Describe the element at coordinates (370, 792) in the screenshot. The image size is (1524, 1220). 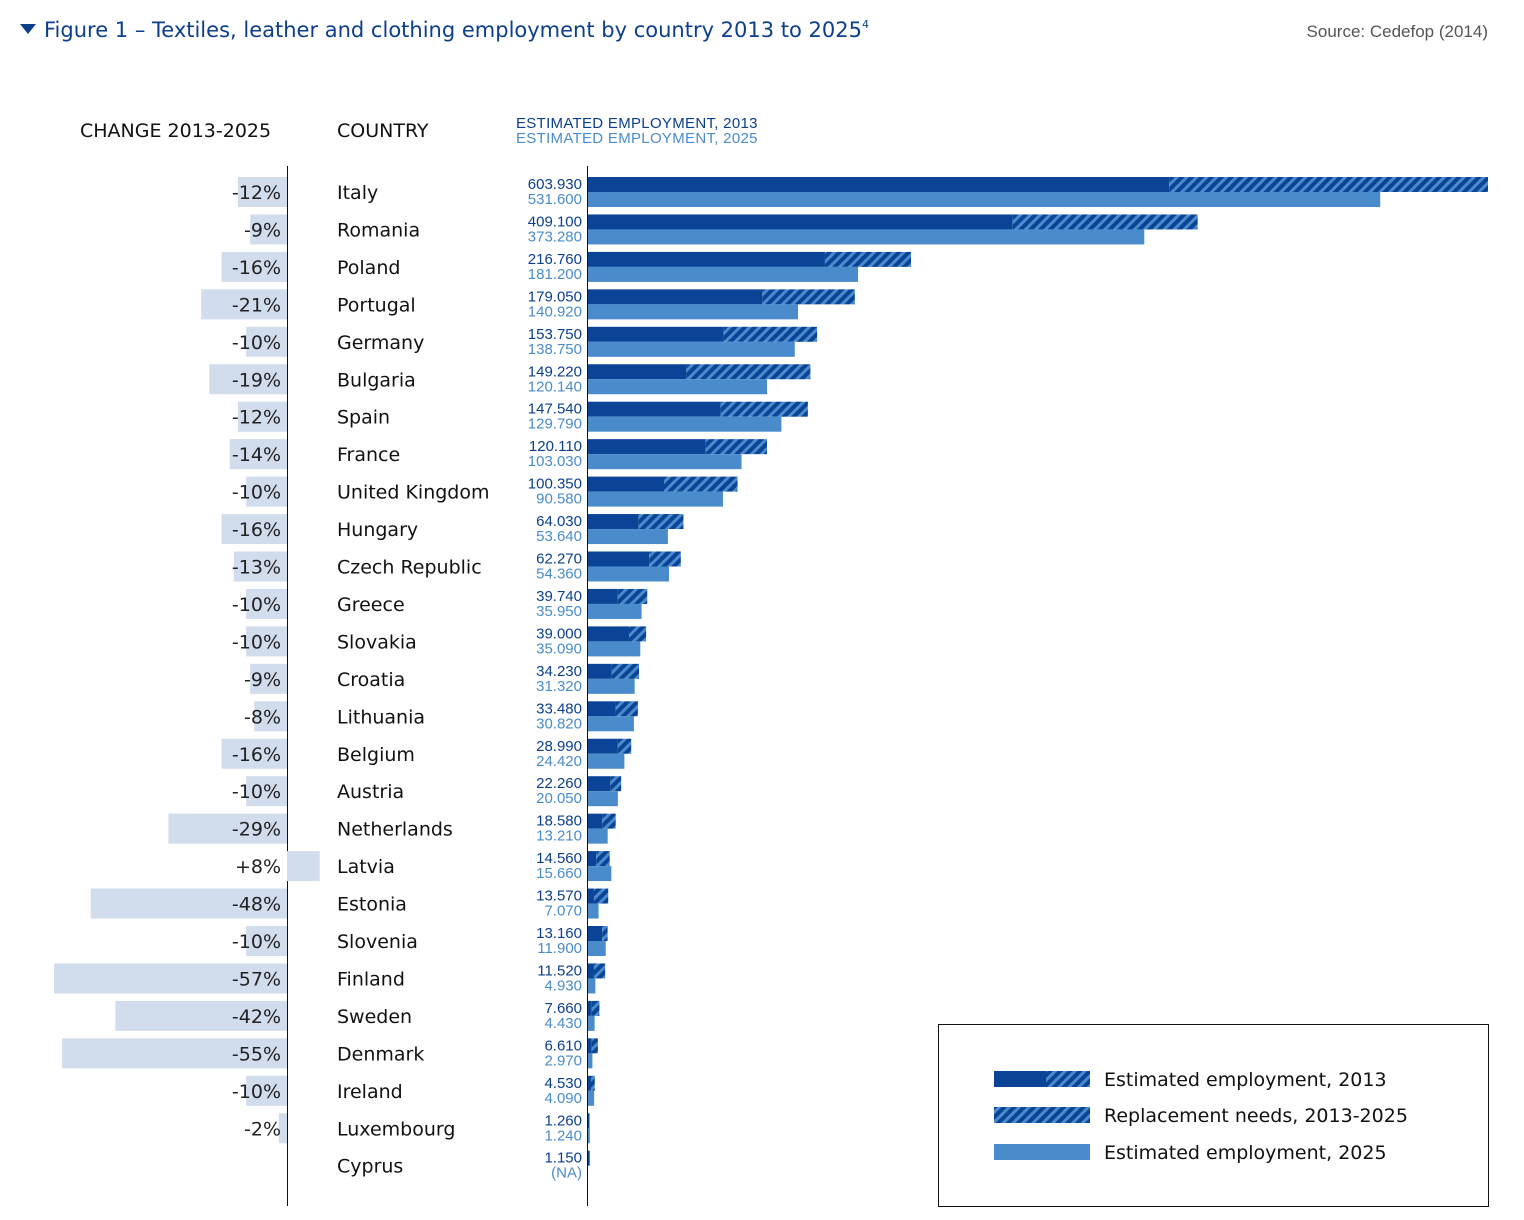
I see `country-label-austria: Austria` at that location.